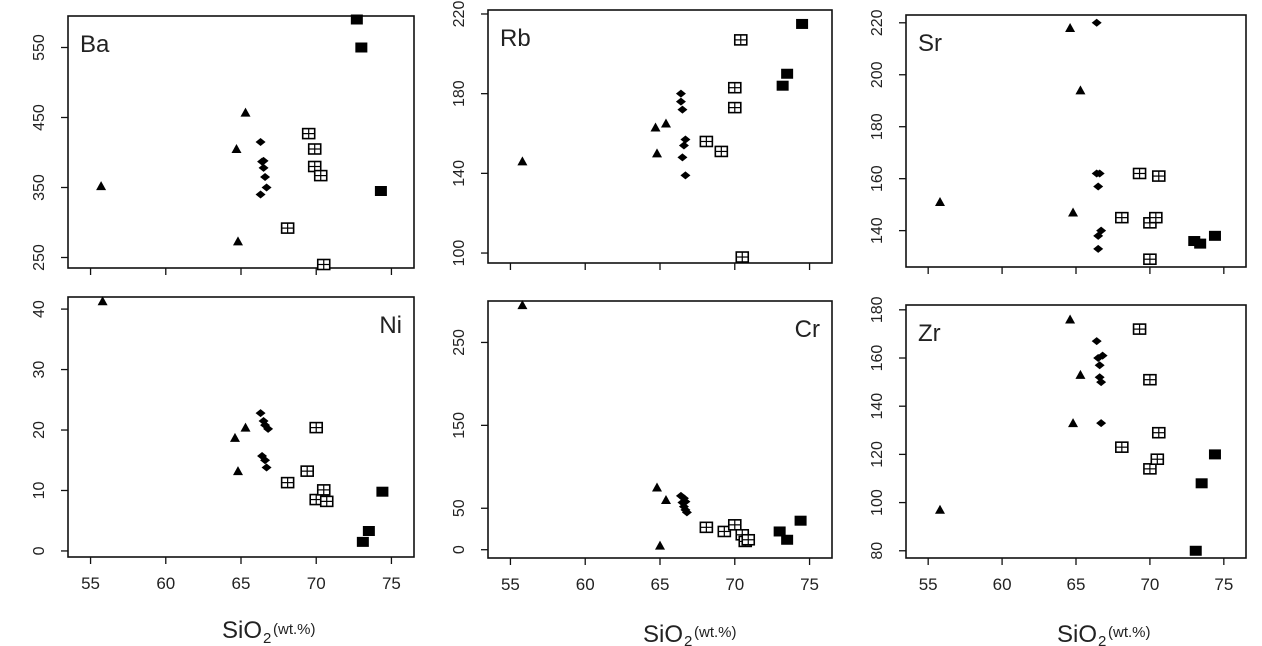  I want to click on scatter-panel-sr: 140 160 180 200 220 Sr, so click(1058, 141).